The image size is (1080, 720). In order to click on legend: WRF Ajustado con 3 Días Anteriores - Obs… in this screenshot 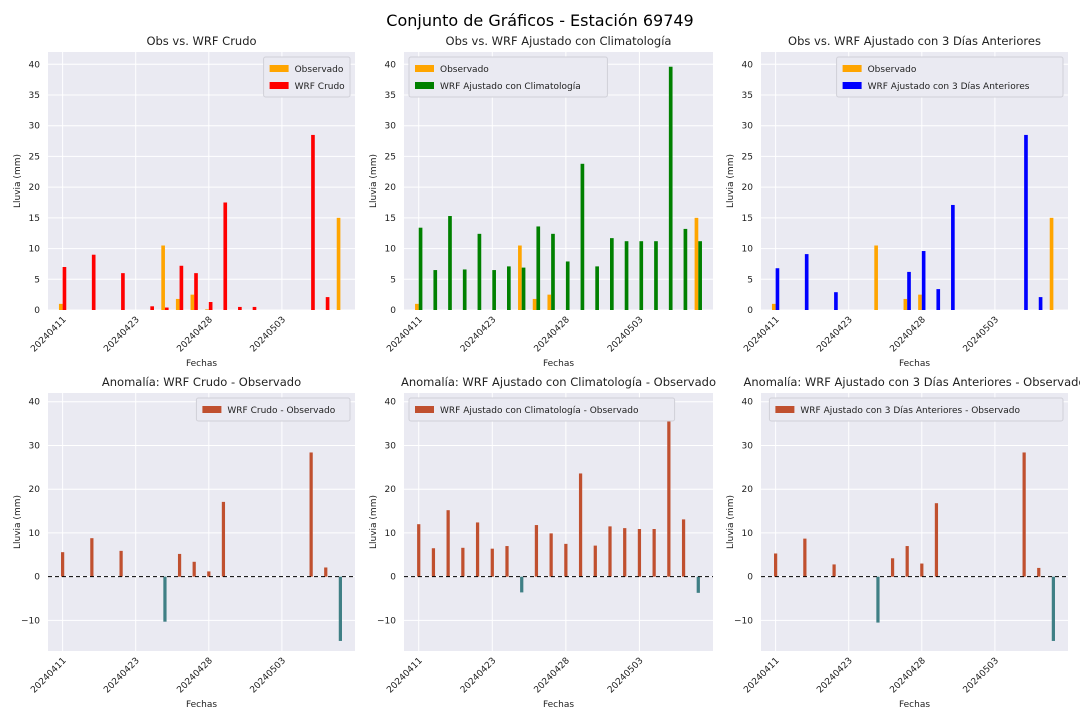, I will do `click(916, 409)`.